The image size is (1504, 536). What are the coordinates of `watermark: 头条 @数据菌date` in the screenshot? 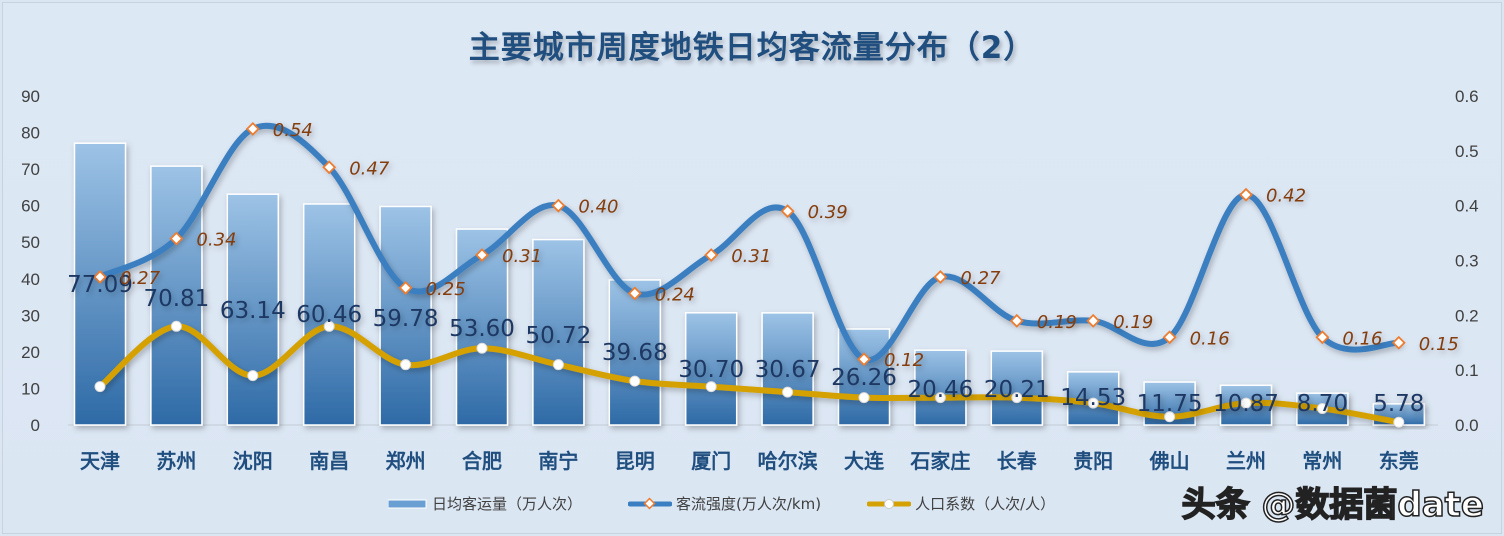 It's located at (1333, 505).